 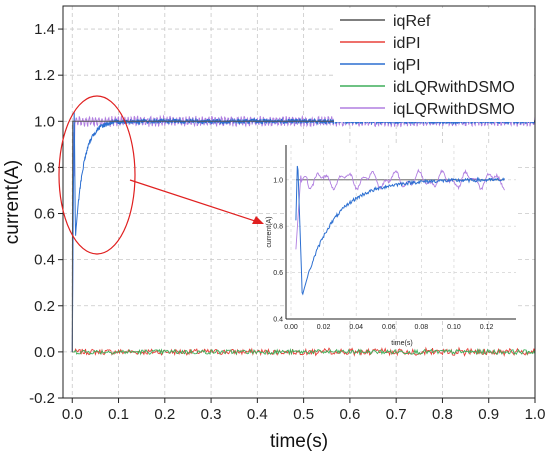 I want to click on inset-series, so click(x=400, y=230).